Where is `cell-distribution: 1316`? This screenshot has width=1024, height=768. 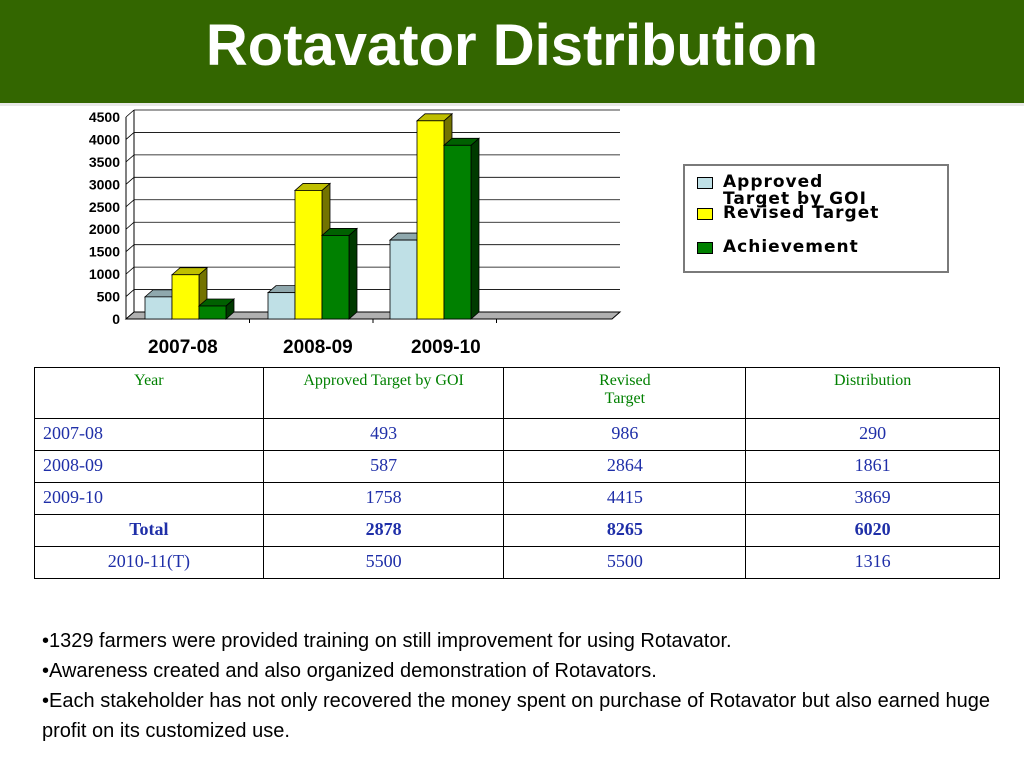 cell-distribution: 1316 is located at coordinates (872, 562).